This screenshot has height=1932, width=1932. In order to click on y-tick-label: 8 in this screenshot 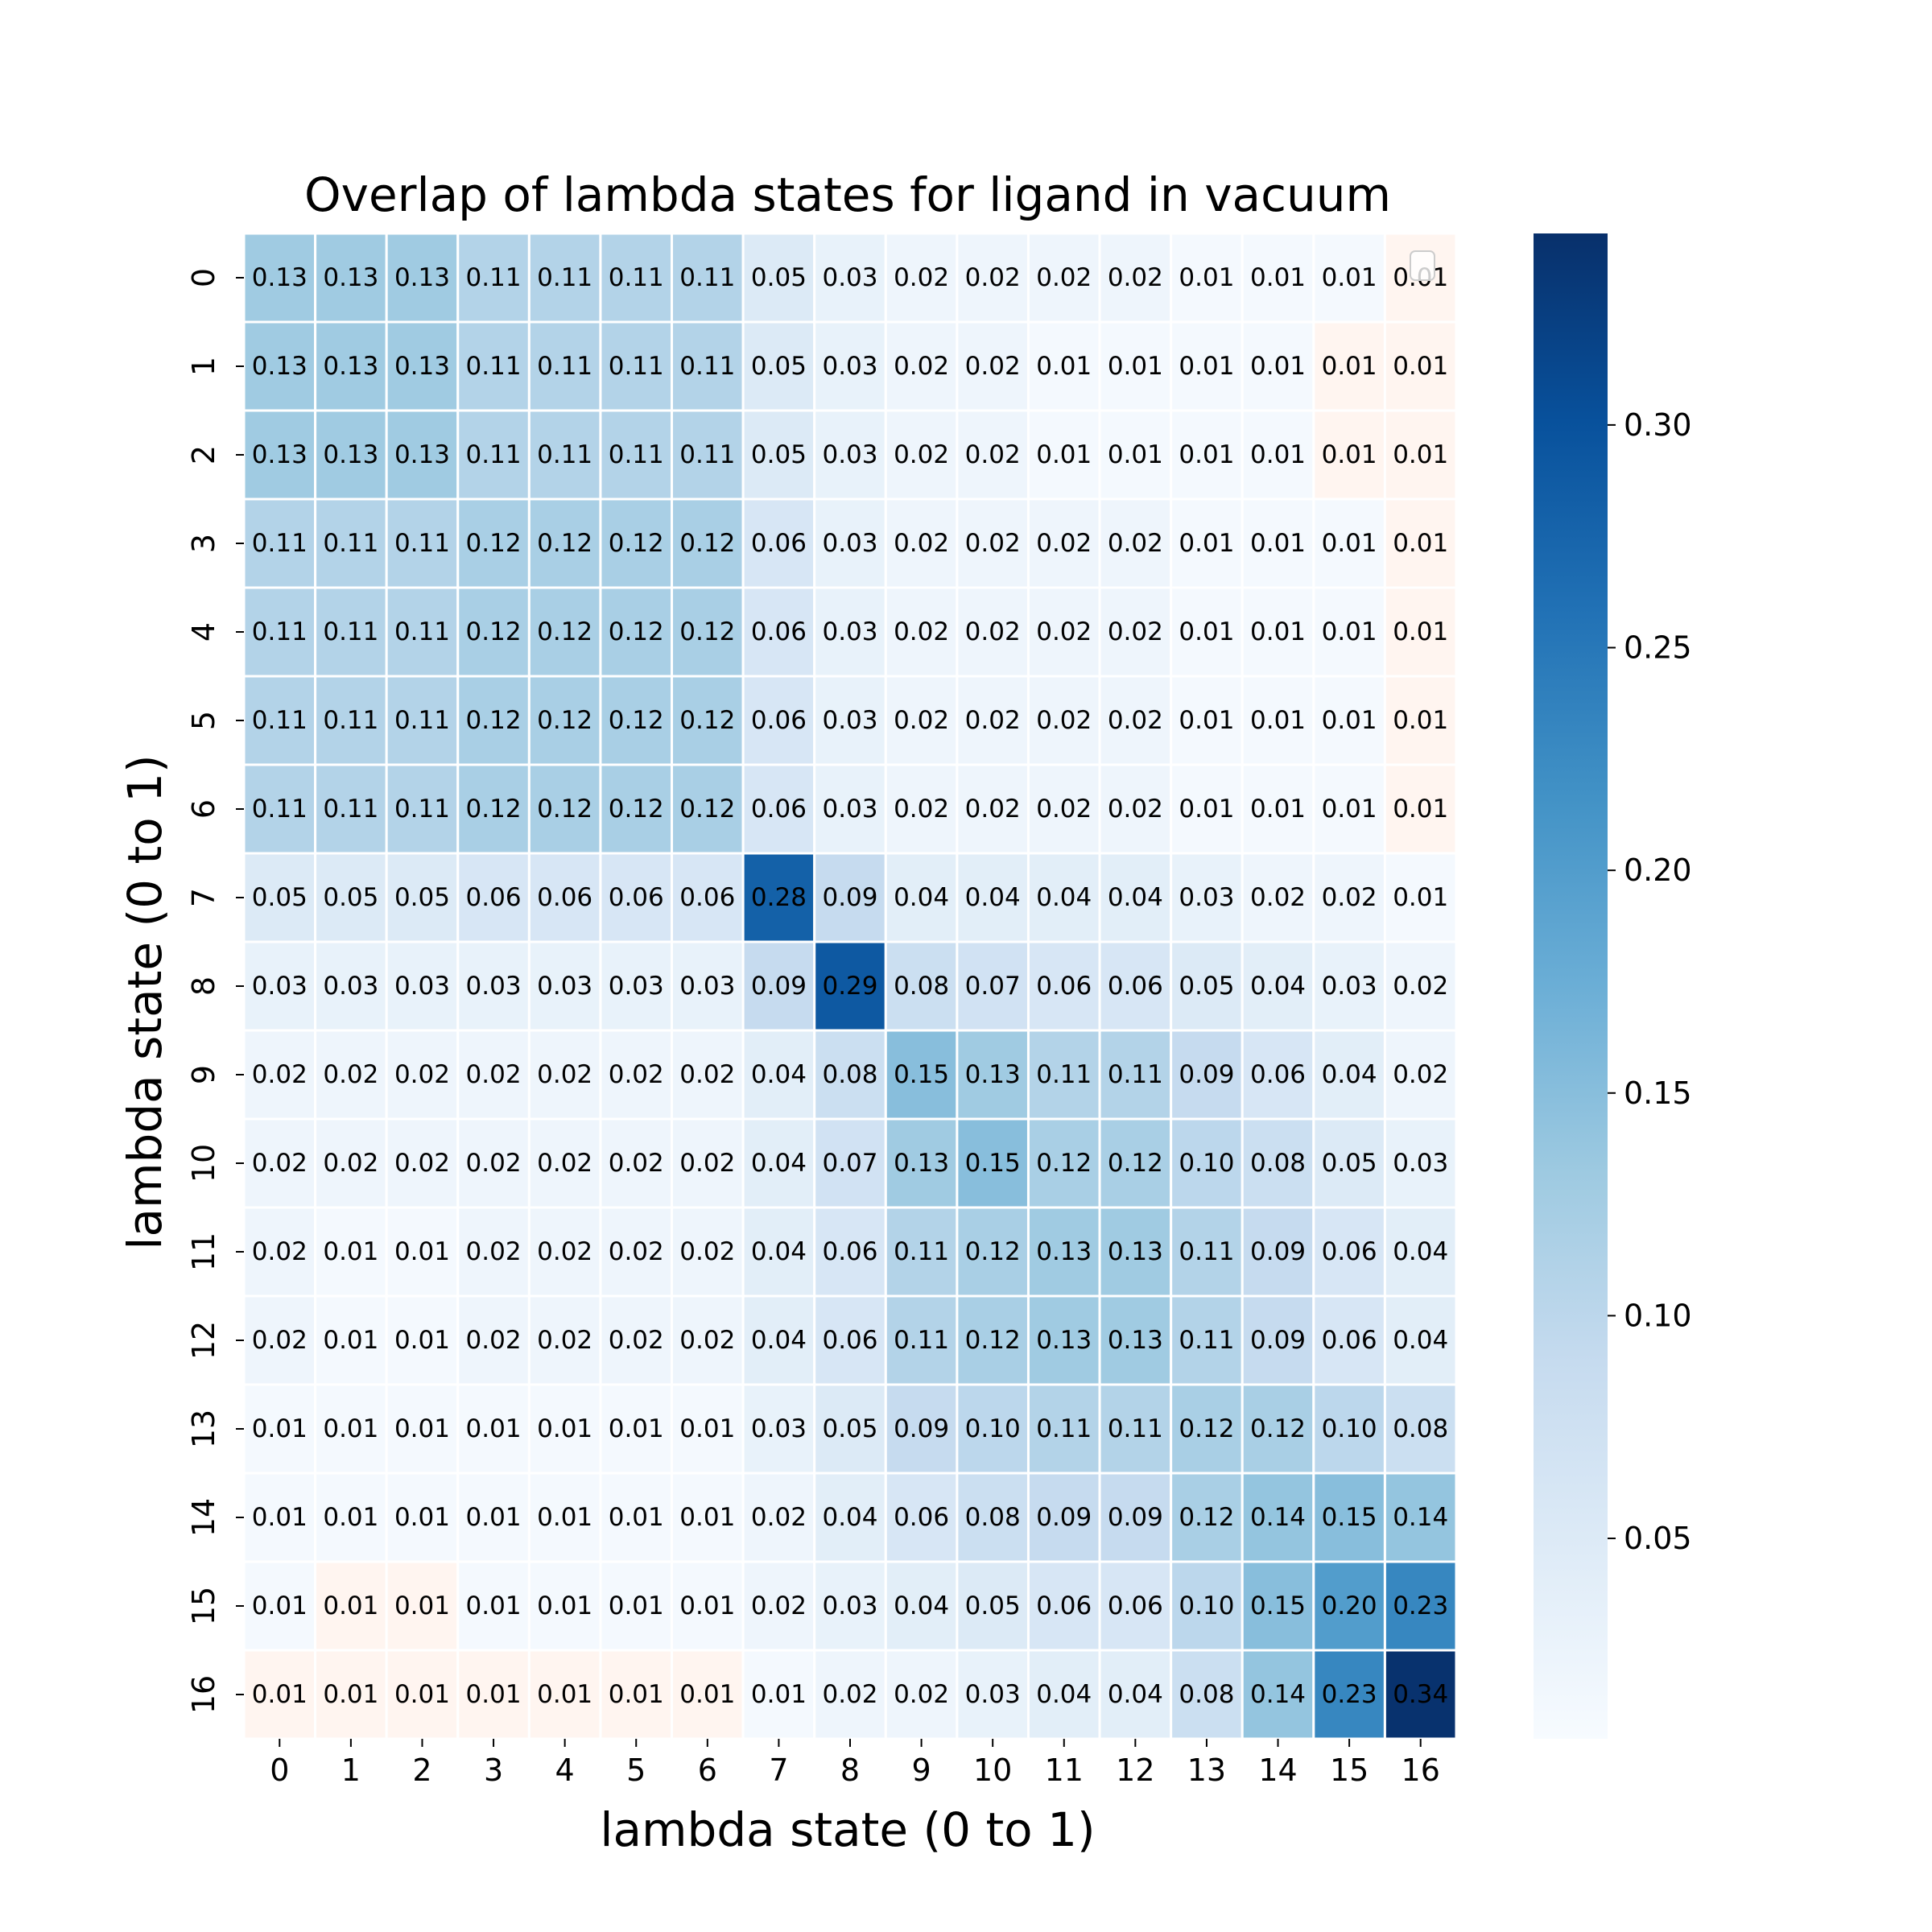, I will do `click(203, 986)`.